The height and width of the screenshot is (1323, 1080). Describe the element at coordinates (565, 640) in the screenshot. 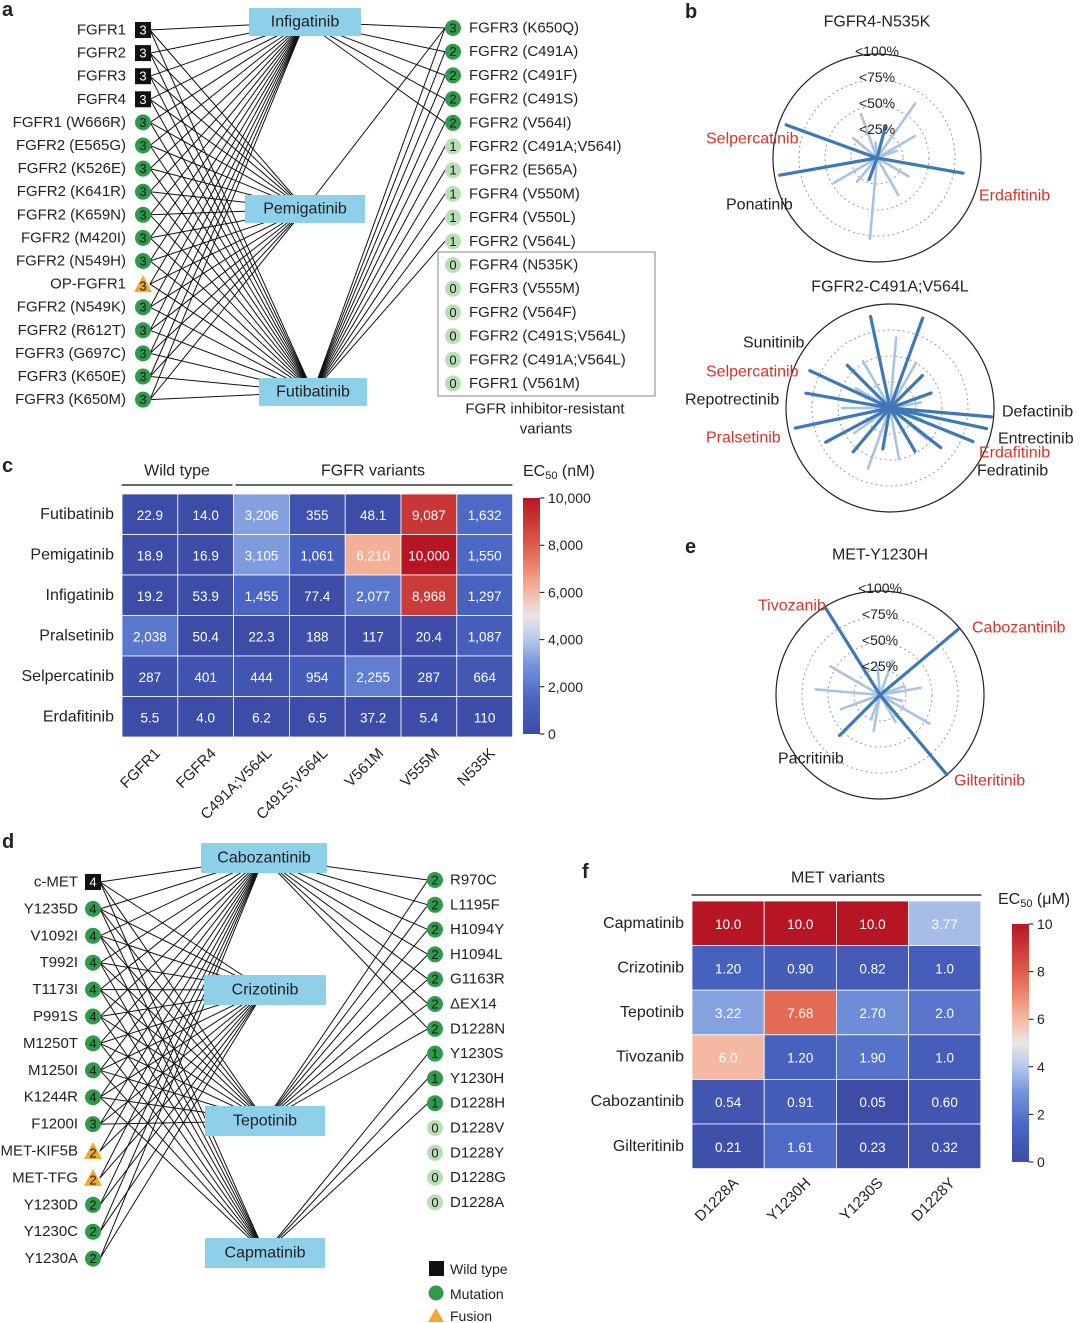

I see `heatmap-c-colorbar-tick-label-3: 4,000` at that location.